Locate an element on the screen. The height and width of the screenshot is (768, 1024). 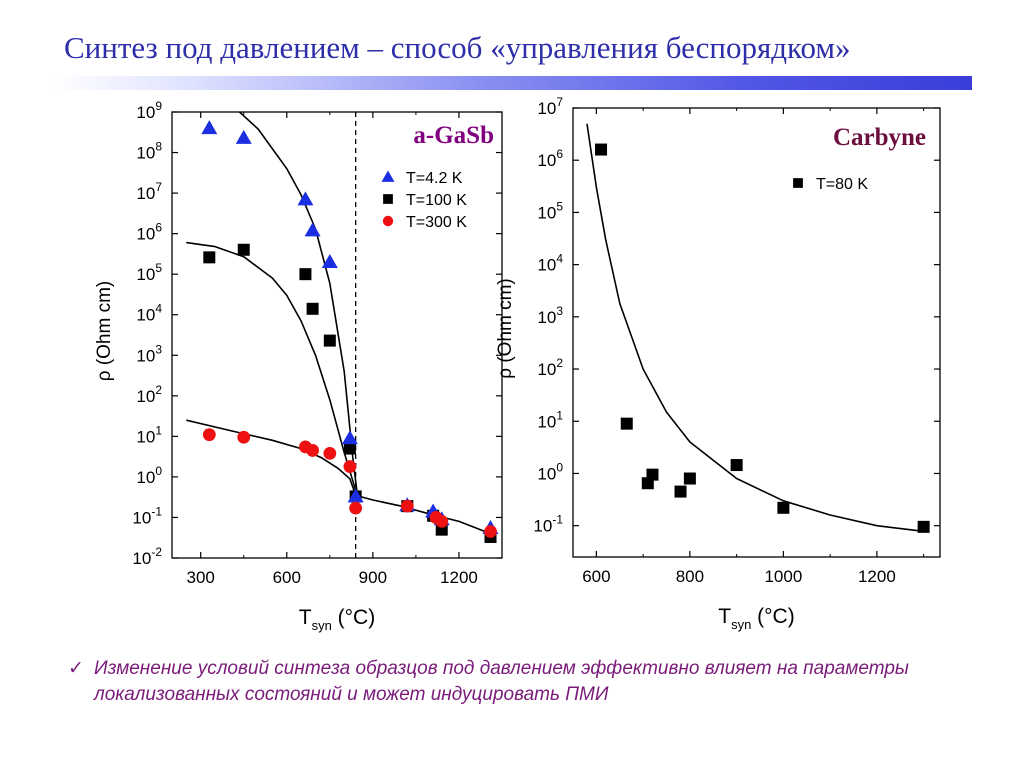
checkmark-icon: ✓ is located at coordinates (76, 668).